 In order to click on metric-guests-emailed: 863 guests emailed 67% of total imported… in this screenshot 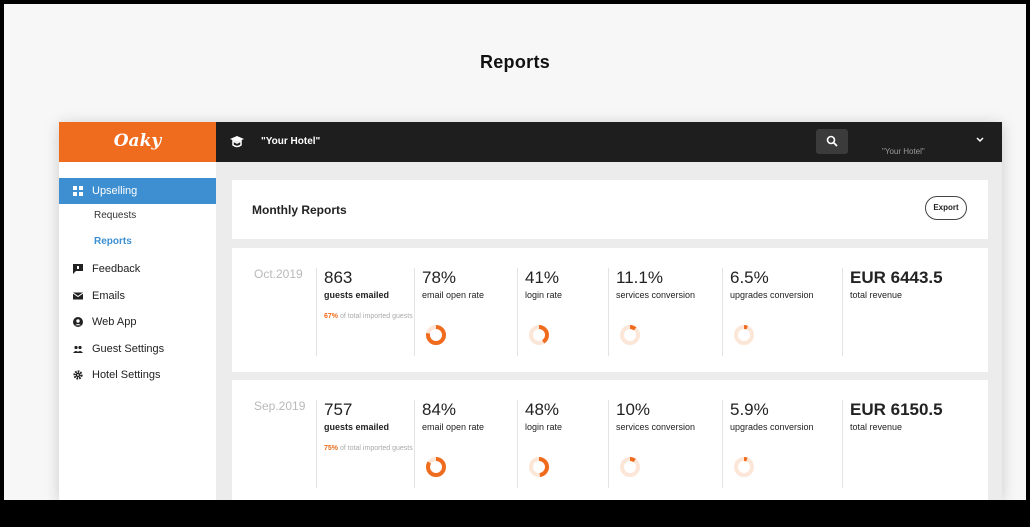, I will do `click(365, 312)`.